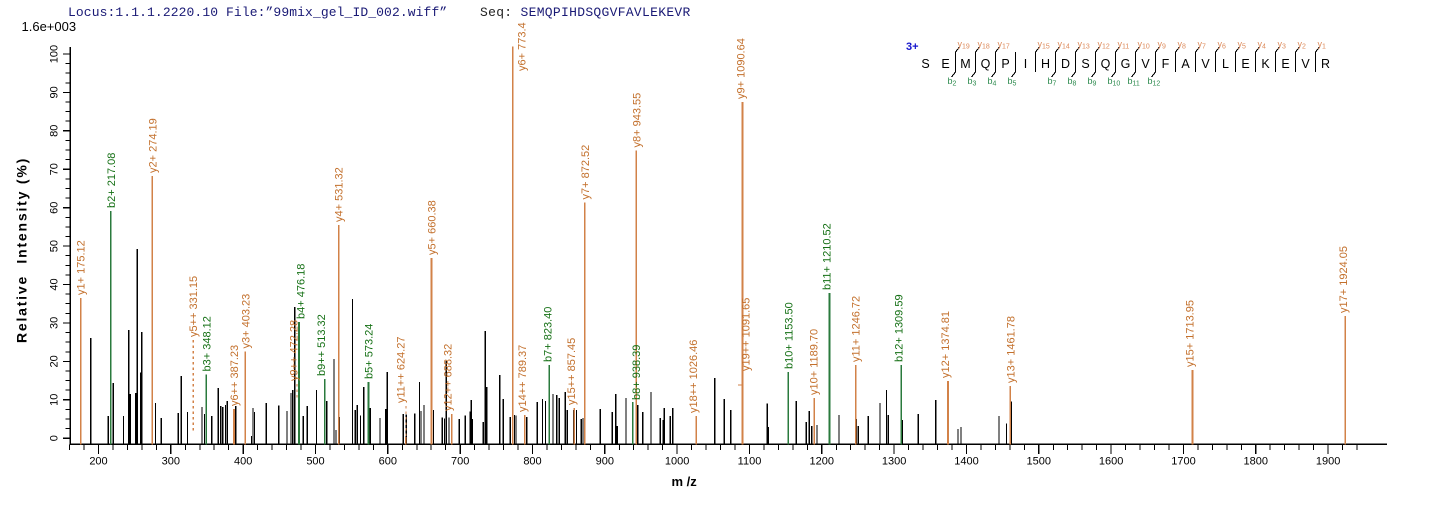 Image resolution: width=1436 pixels, height=509 pixels. I want to click on svg-text: 30, so click(55, 323).